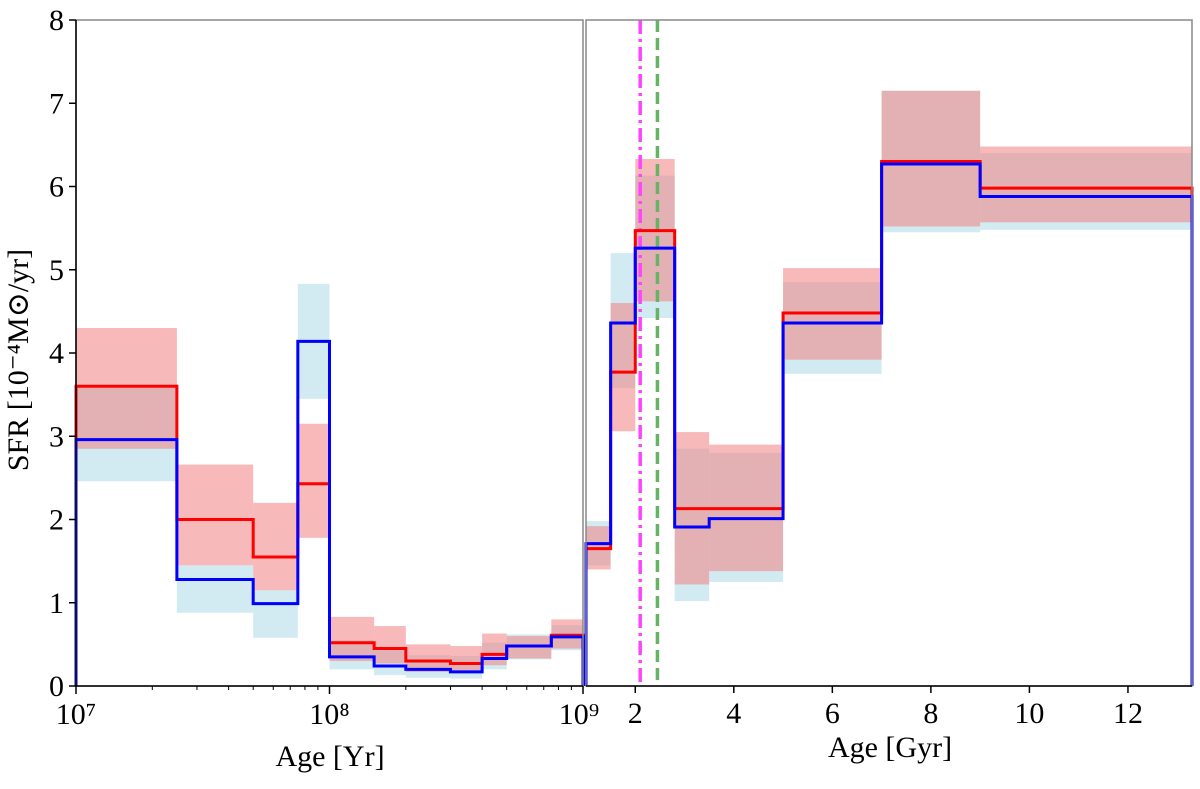 This screenshot has width=1200, height=789. What do you see at coordinates (930, 713) in the screenshot?
I see `x-tick-label-right-8: 8` at bounding box center [930, 713].